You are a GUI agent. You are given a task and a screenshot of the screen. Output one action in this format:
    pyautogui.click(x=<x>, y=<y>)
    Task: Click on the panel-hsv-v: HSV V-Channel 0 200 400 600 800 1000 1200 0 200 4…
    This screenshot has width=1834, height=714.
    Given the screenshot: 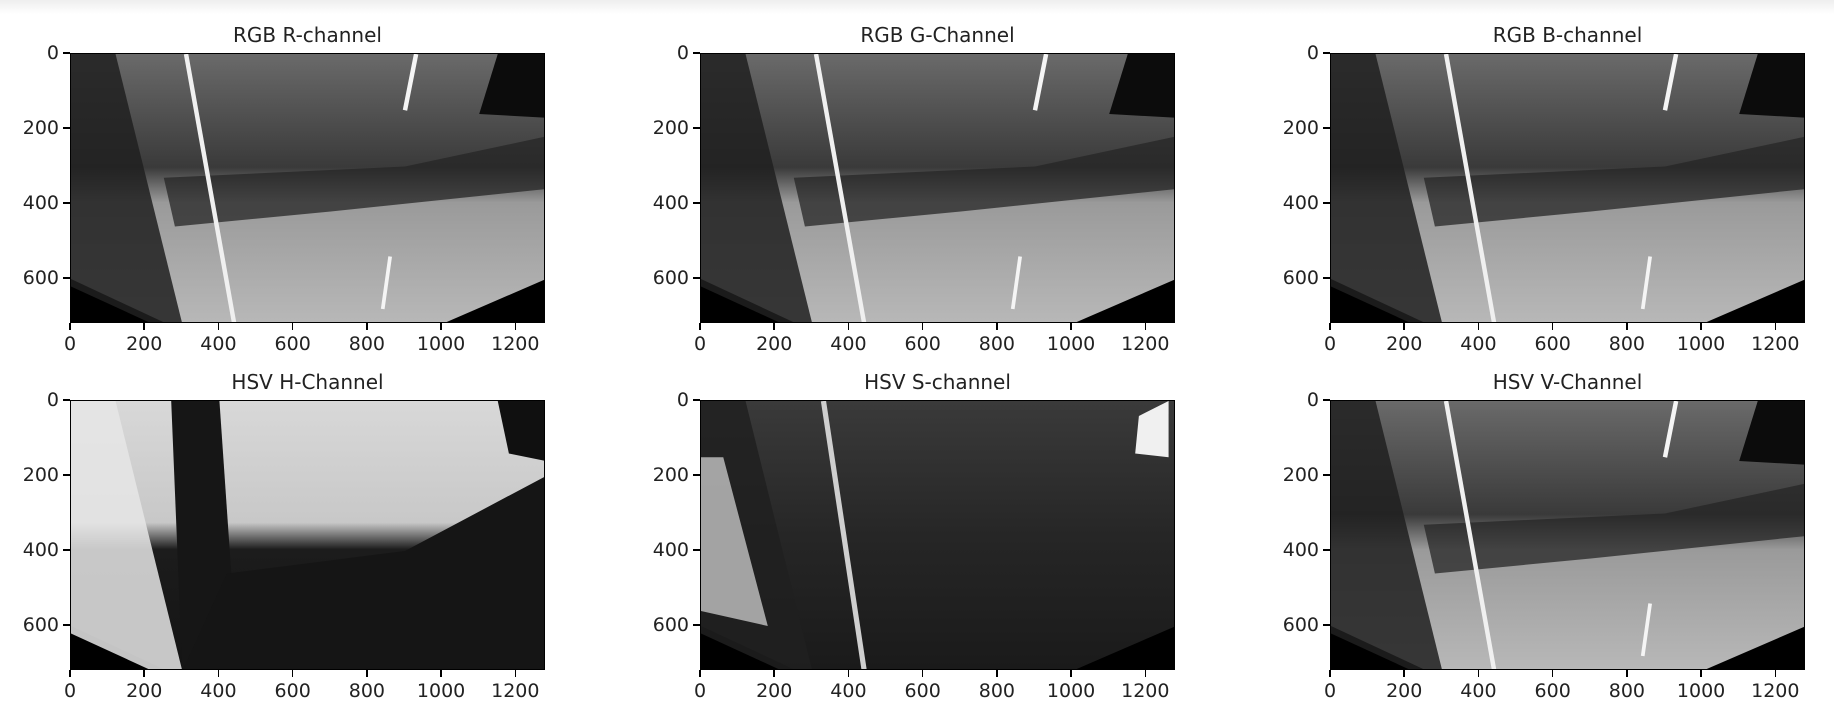 What is the action you would take?
    pyautogui.click(x=1544, y=536)
    